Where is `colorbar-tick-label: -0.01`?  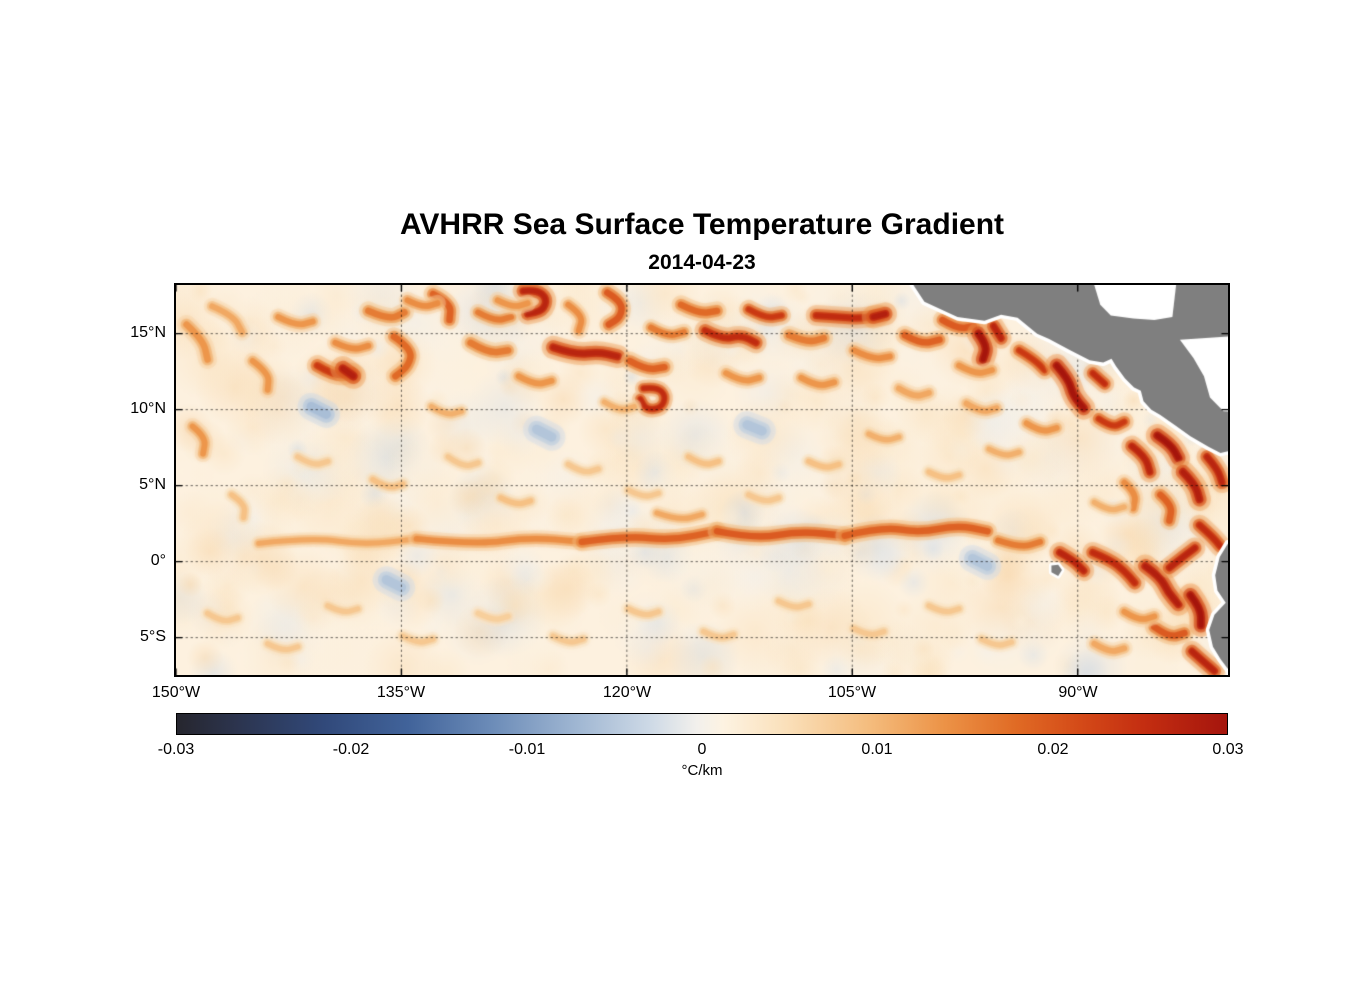 colorbar-tick-label: -0.01 is located at coordinates (527, 749).